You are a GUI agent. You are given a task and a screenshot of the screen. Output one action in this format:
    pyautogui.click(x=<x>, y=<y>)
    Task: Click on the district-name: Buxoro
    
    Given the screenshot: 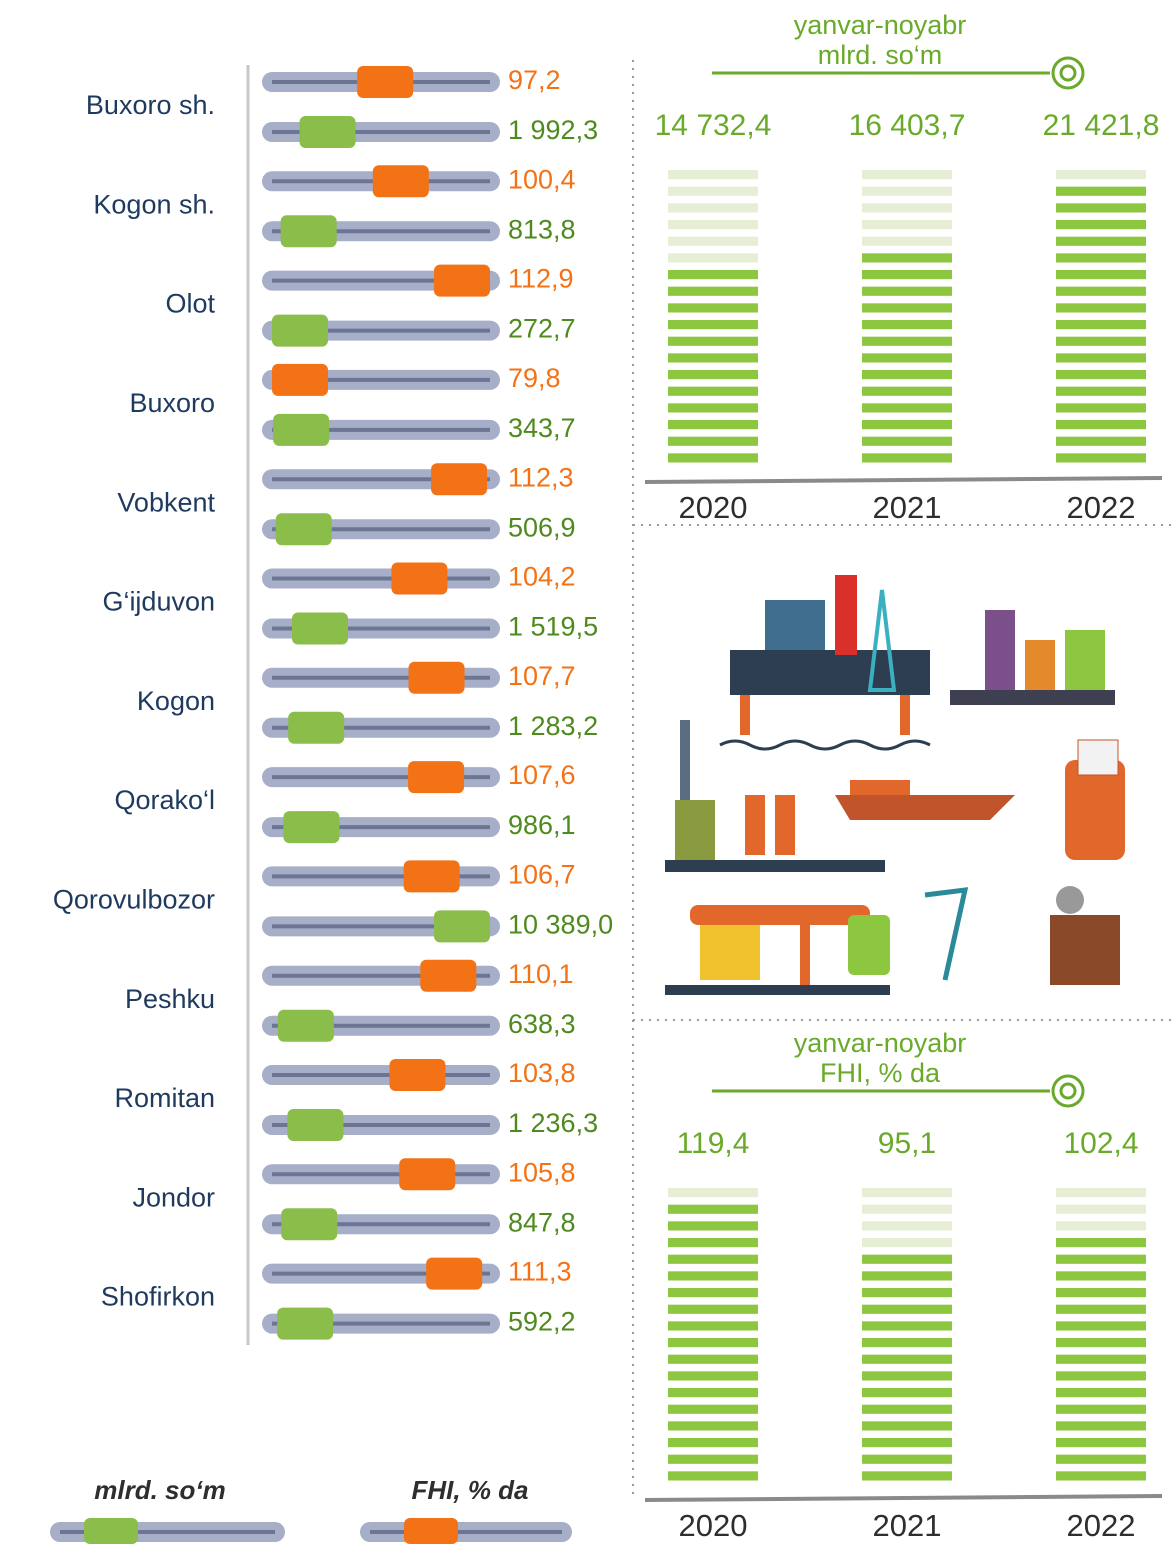 What is the action you would take?
    pyautogui.click(x=172, y=403)
    